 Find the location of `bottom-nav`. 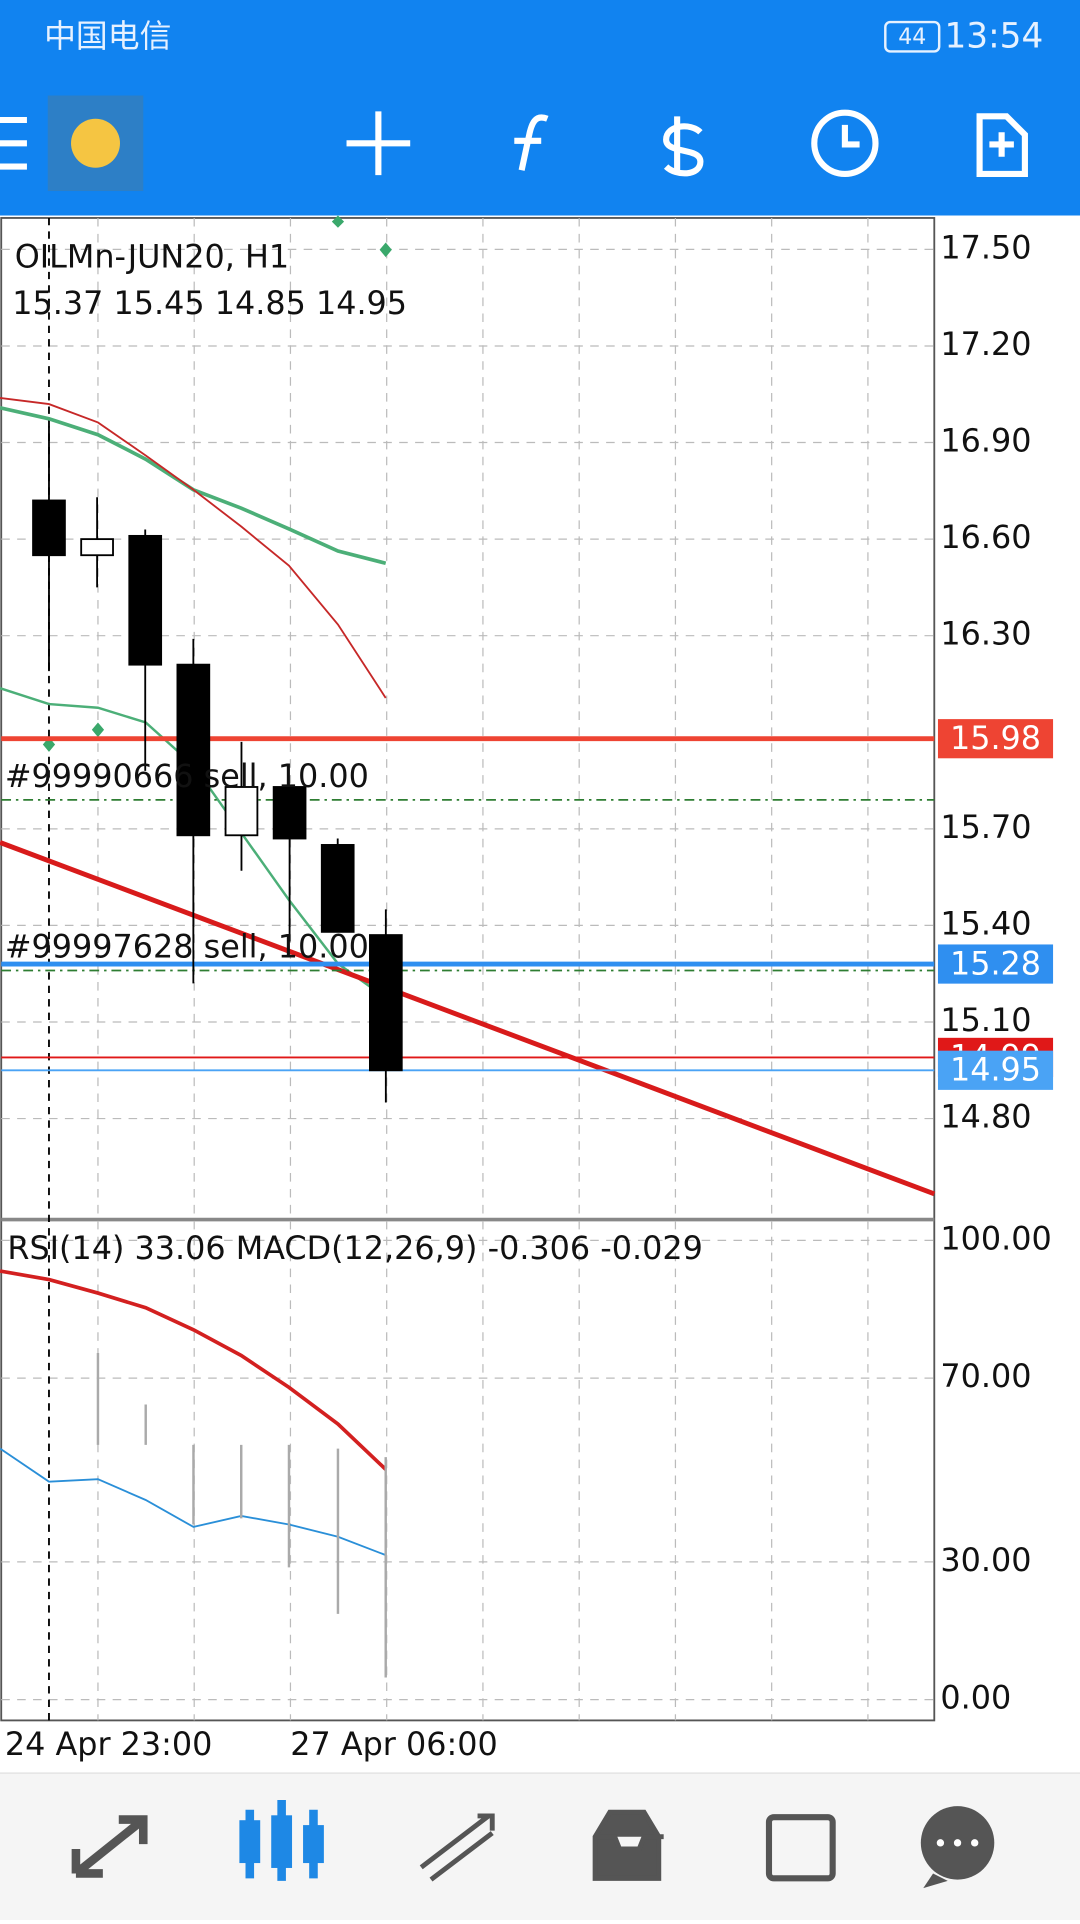

bottom-nav is located at coordinates (540, 1846).